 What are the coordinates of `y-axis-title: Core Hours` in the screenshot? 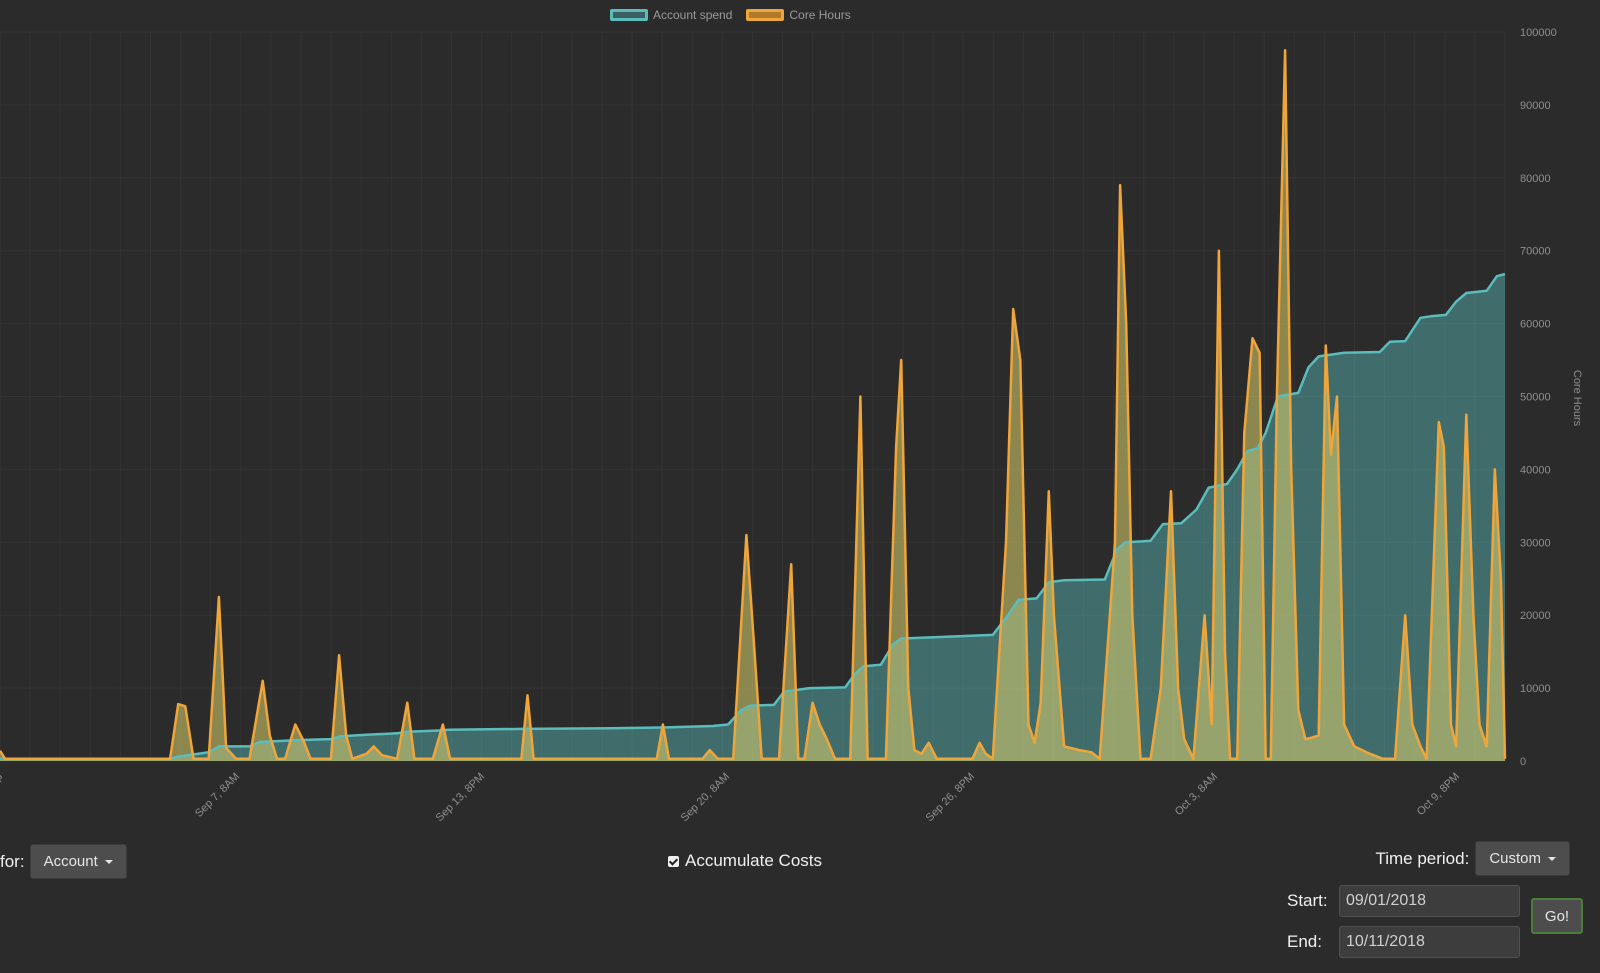 It's located at (1577, 398).